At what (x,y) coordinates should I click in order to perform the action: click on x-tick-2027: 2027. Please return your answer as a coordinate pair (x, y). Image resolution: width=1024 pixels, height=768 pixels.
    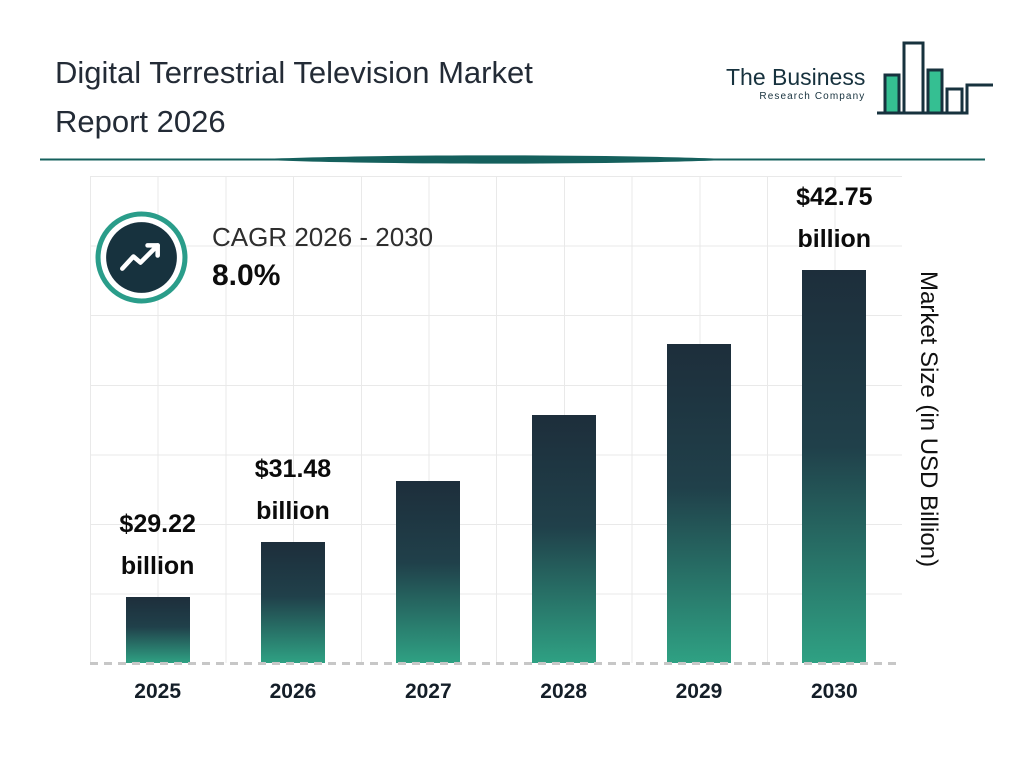
    Looking at the image, I should click on (428, 691).